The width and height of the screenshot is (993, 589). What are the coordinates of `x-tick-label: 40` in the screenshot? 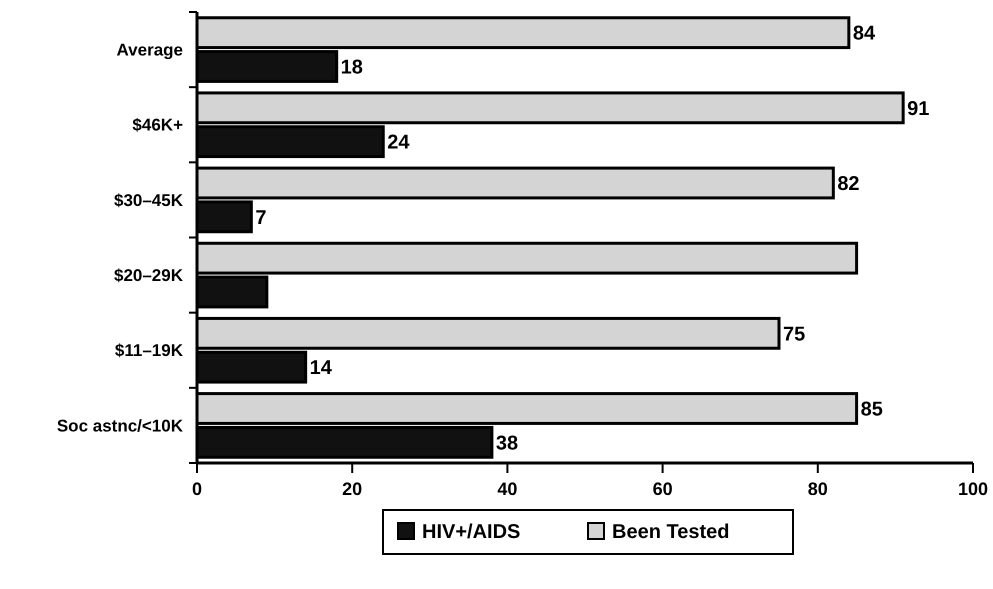 It's located at (507, 489).